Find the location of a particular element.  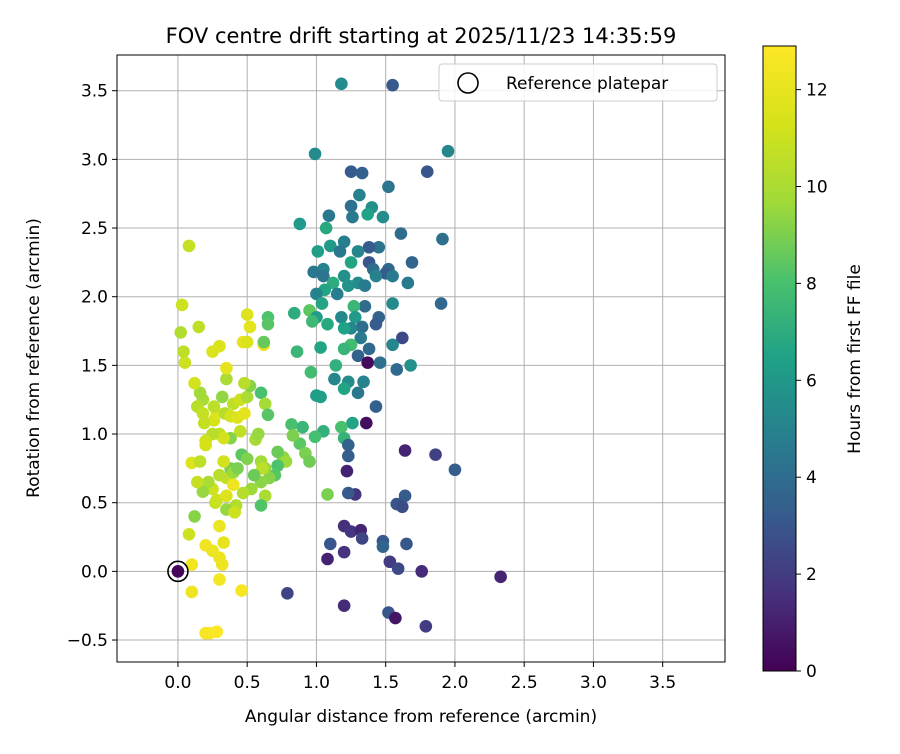

y-tick-label: 2.0 is located at coordinates (94, 298).